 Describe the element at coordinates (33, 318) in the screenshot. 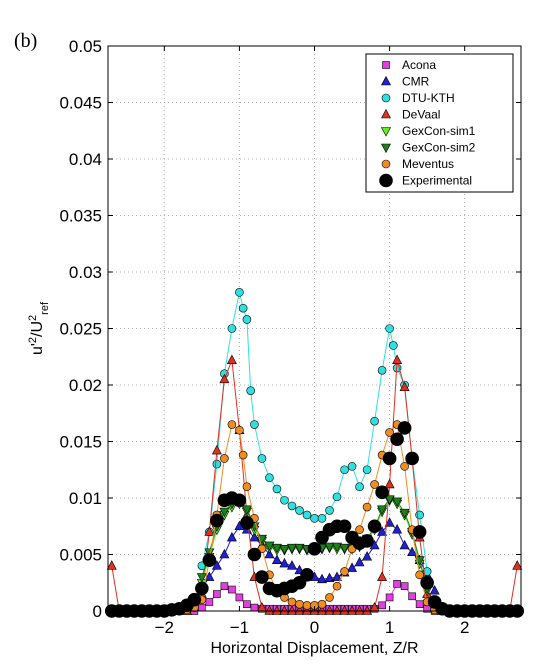

I see `y-label-sup2: 2` at that location.